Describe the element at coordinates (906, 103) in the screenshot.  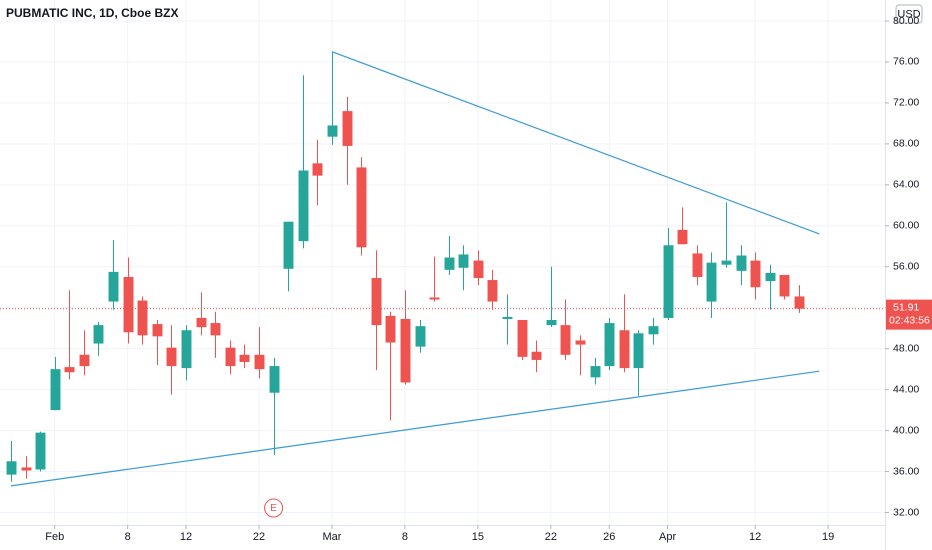
I see `y-tick-label: 72.00` at that location.